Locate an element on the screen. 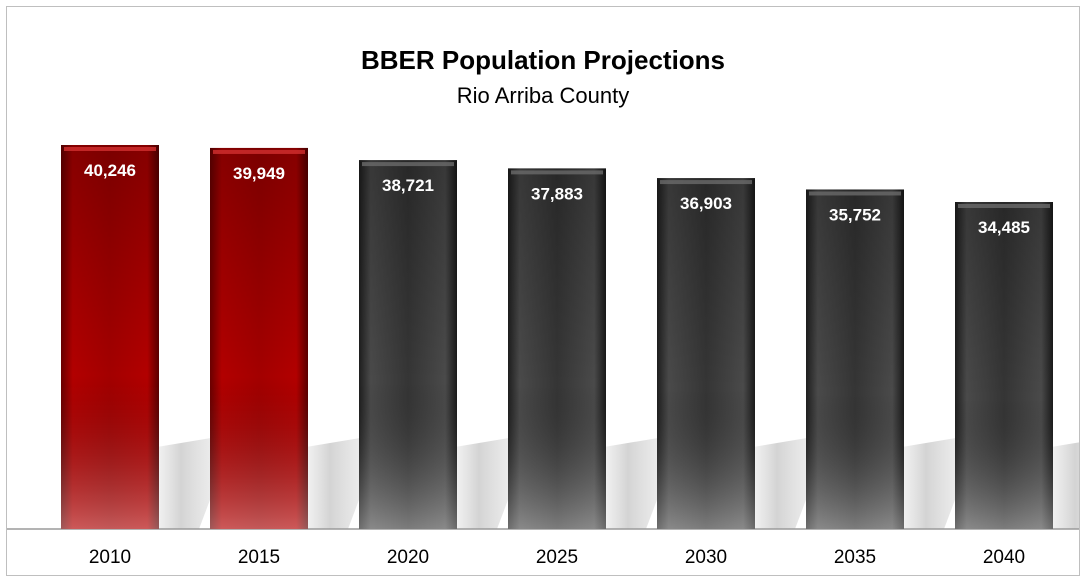 Image resolution: width=1086 pixels, height=582 pixels. x-tick-label-2040: 2040 is located at coordinates (1004, 557).